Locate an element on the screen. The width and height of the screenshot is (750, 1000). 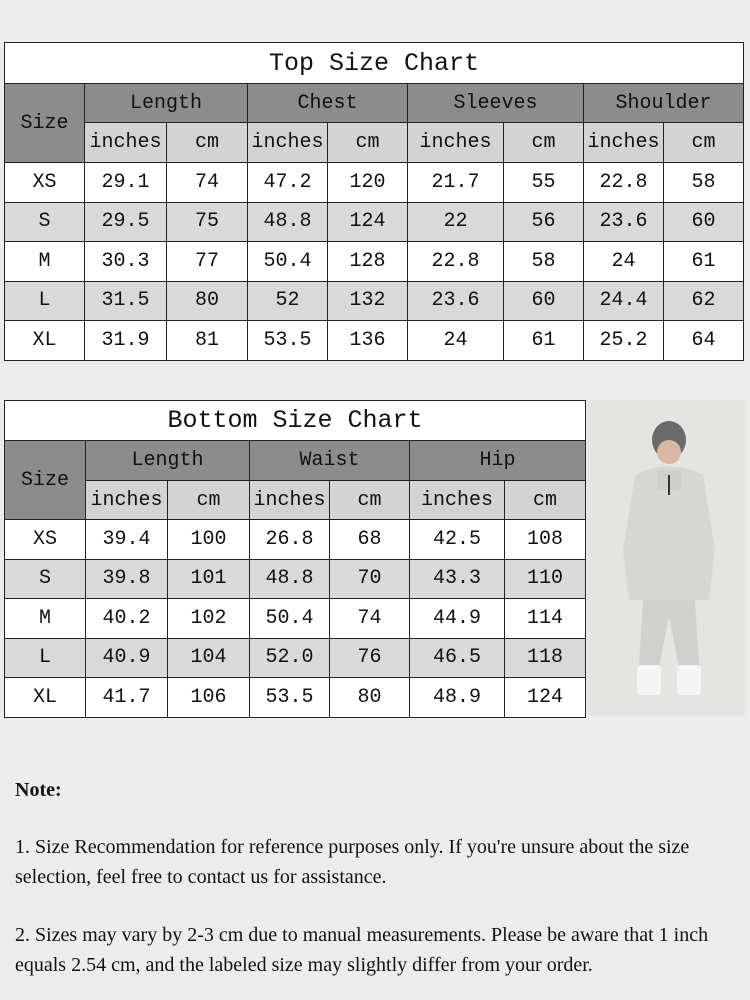
value-cell: 39.4 is located at coordinates (126, 539).